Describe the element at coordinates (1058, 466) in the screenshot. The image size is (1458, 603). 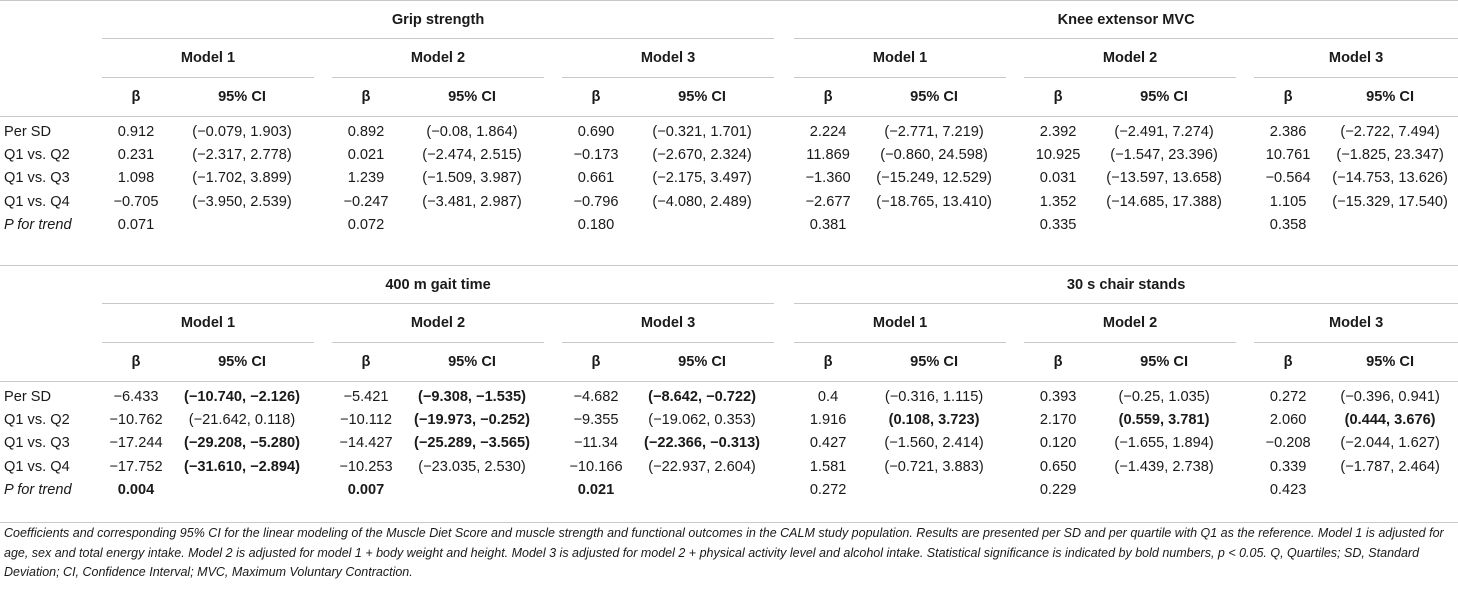
I see `beta-value: 0.650` at that location.